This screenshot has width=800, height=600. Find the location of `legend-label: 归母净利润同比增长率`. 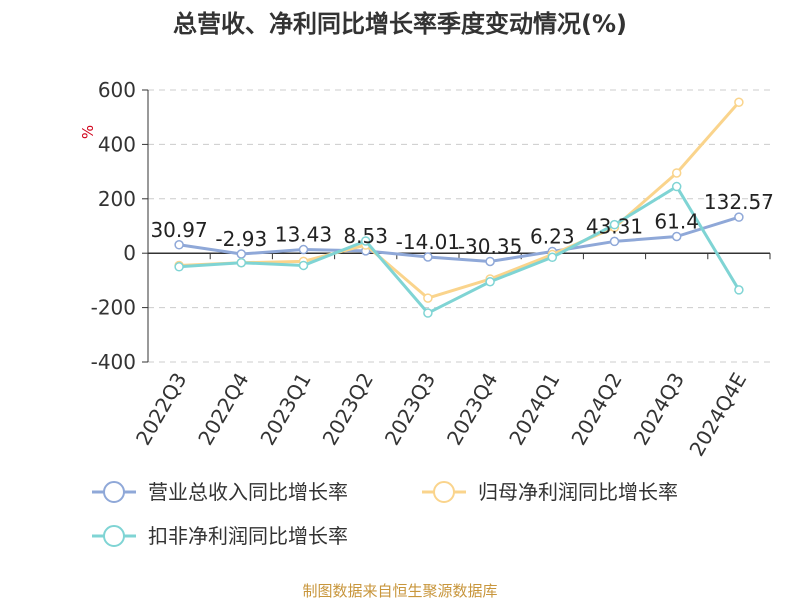

legend-label: 归母净利润同比增长率 is located at coordinates (578, 492).